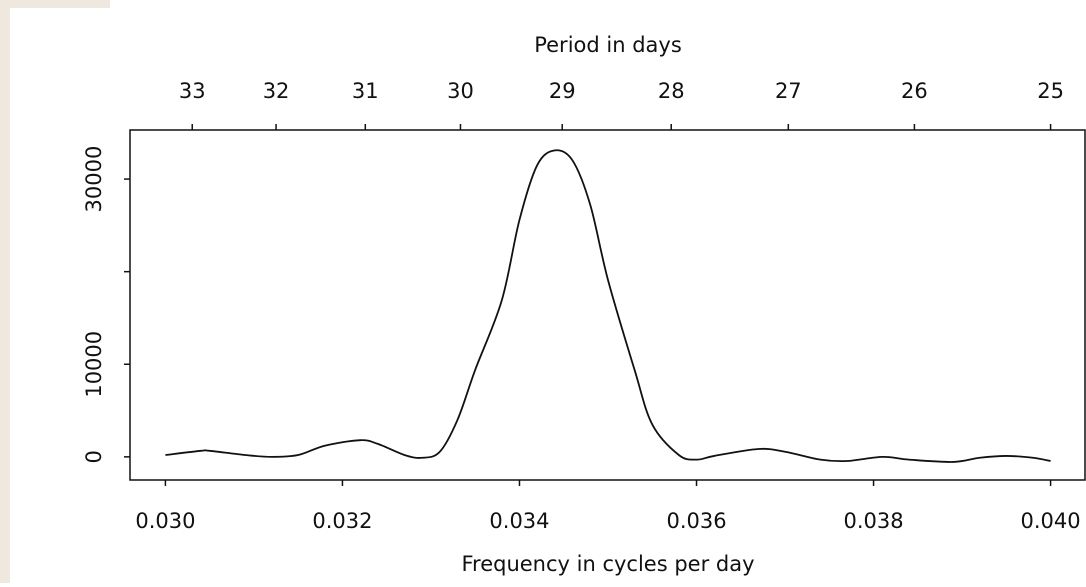  What do you see at coordinates (696, 521) in the screenshot?
I see `x-tick-label: 0.036` at bounding box center [696, 521].